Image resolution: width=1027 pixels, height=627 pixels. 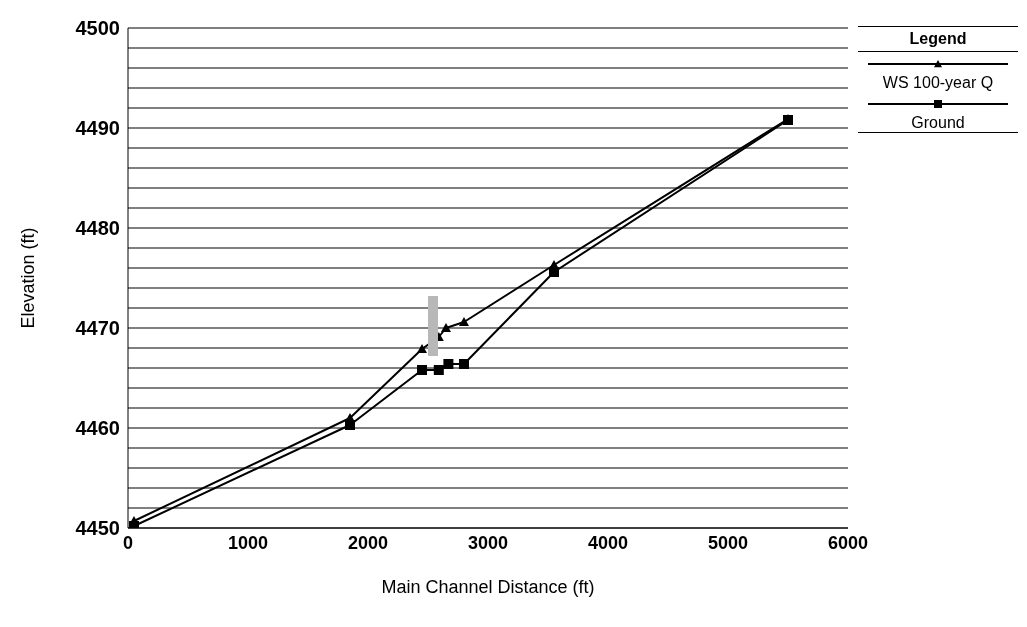 I want to click on y-tick-label: 4500, so click(x=97, y=28).